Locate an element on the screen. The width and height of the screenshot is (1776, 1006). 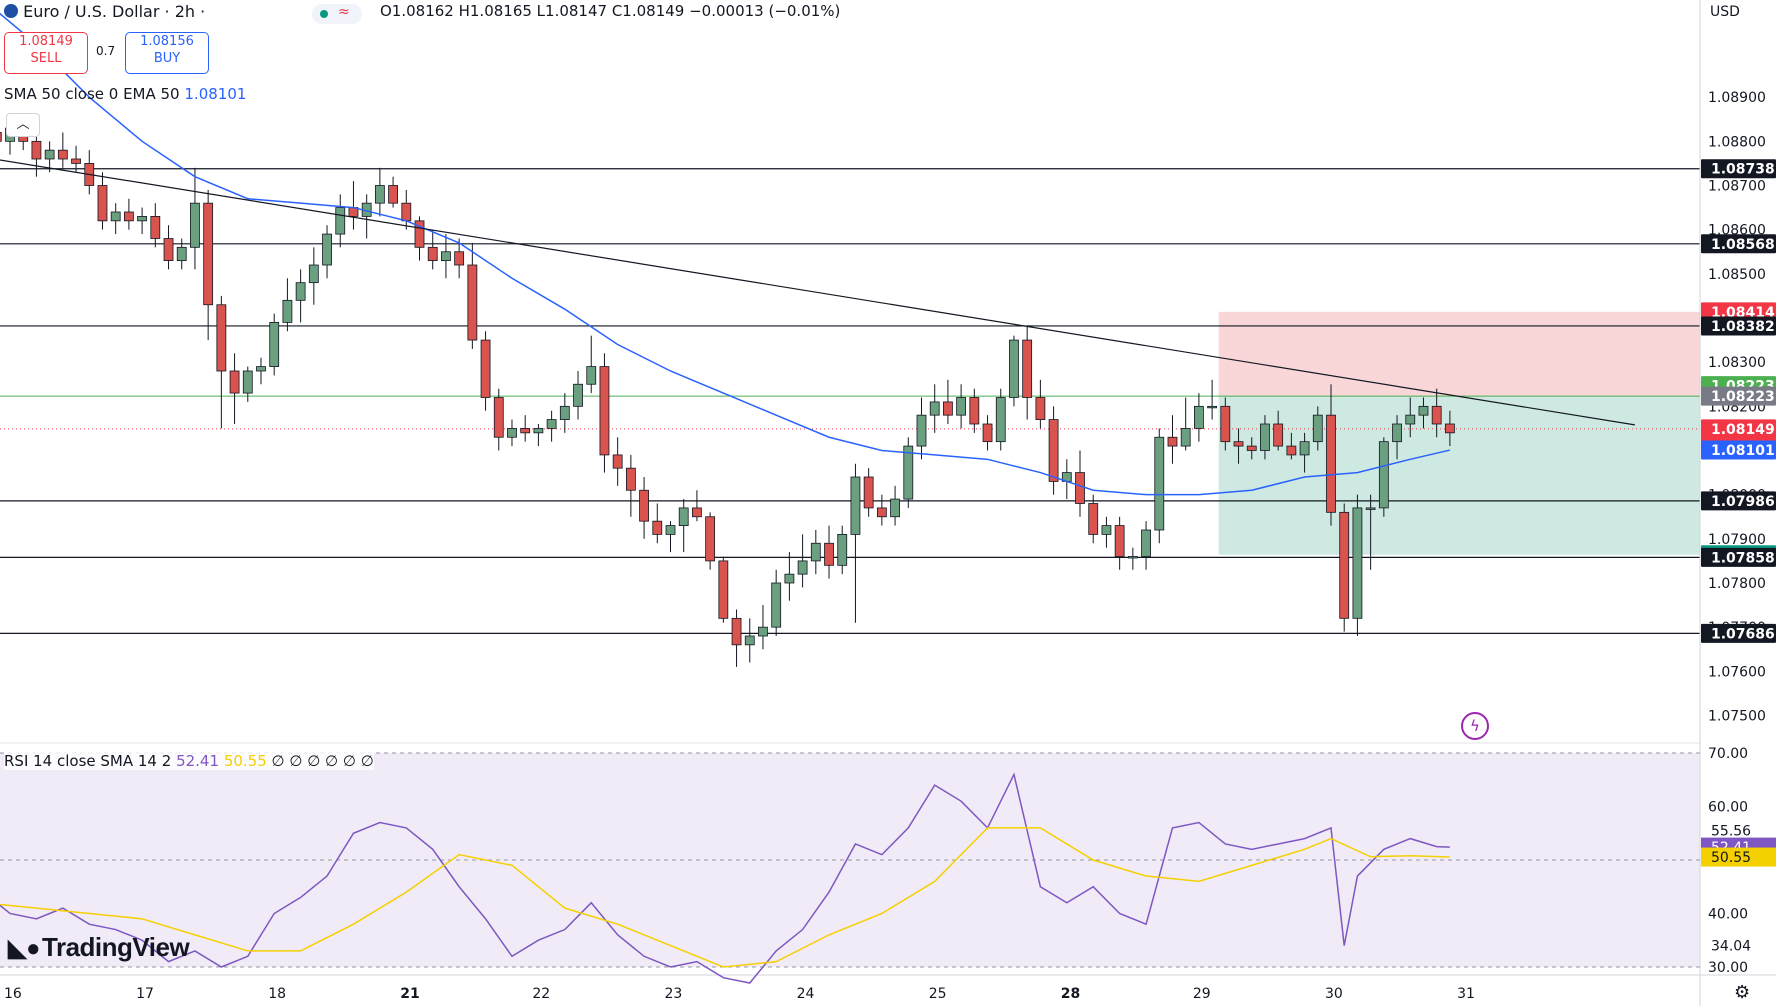
wave-icon: ≈ is located at coordinates (344, 12).